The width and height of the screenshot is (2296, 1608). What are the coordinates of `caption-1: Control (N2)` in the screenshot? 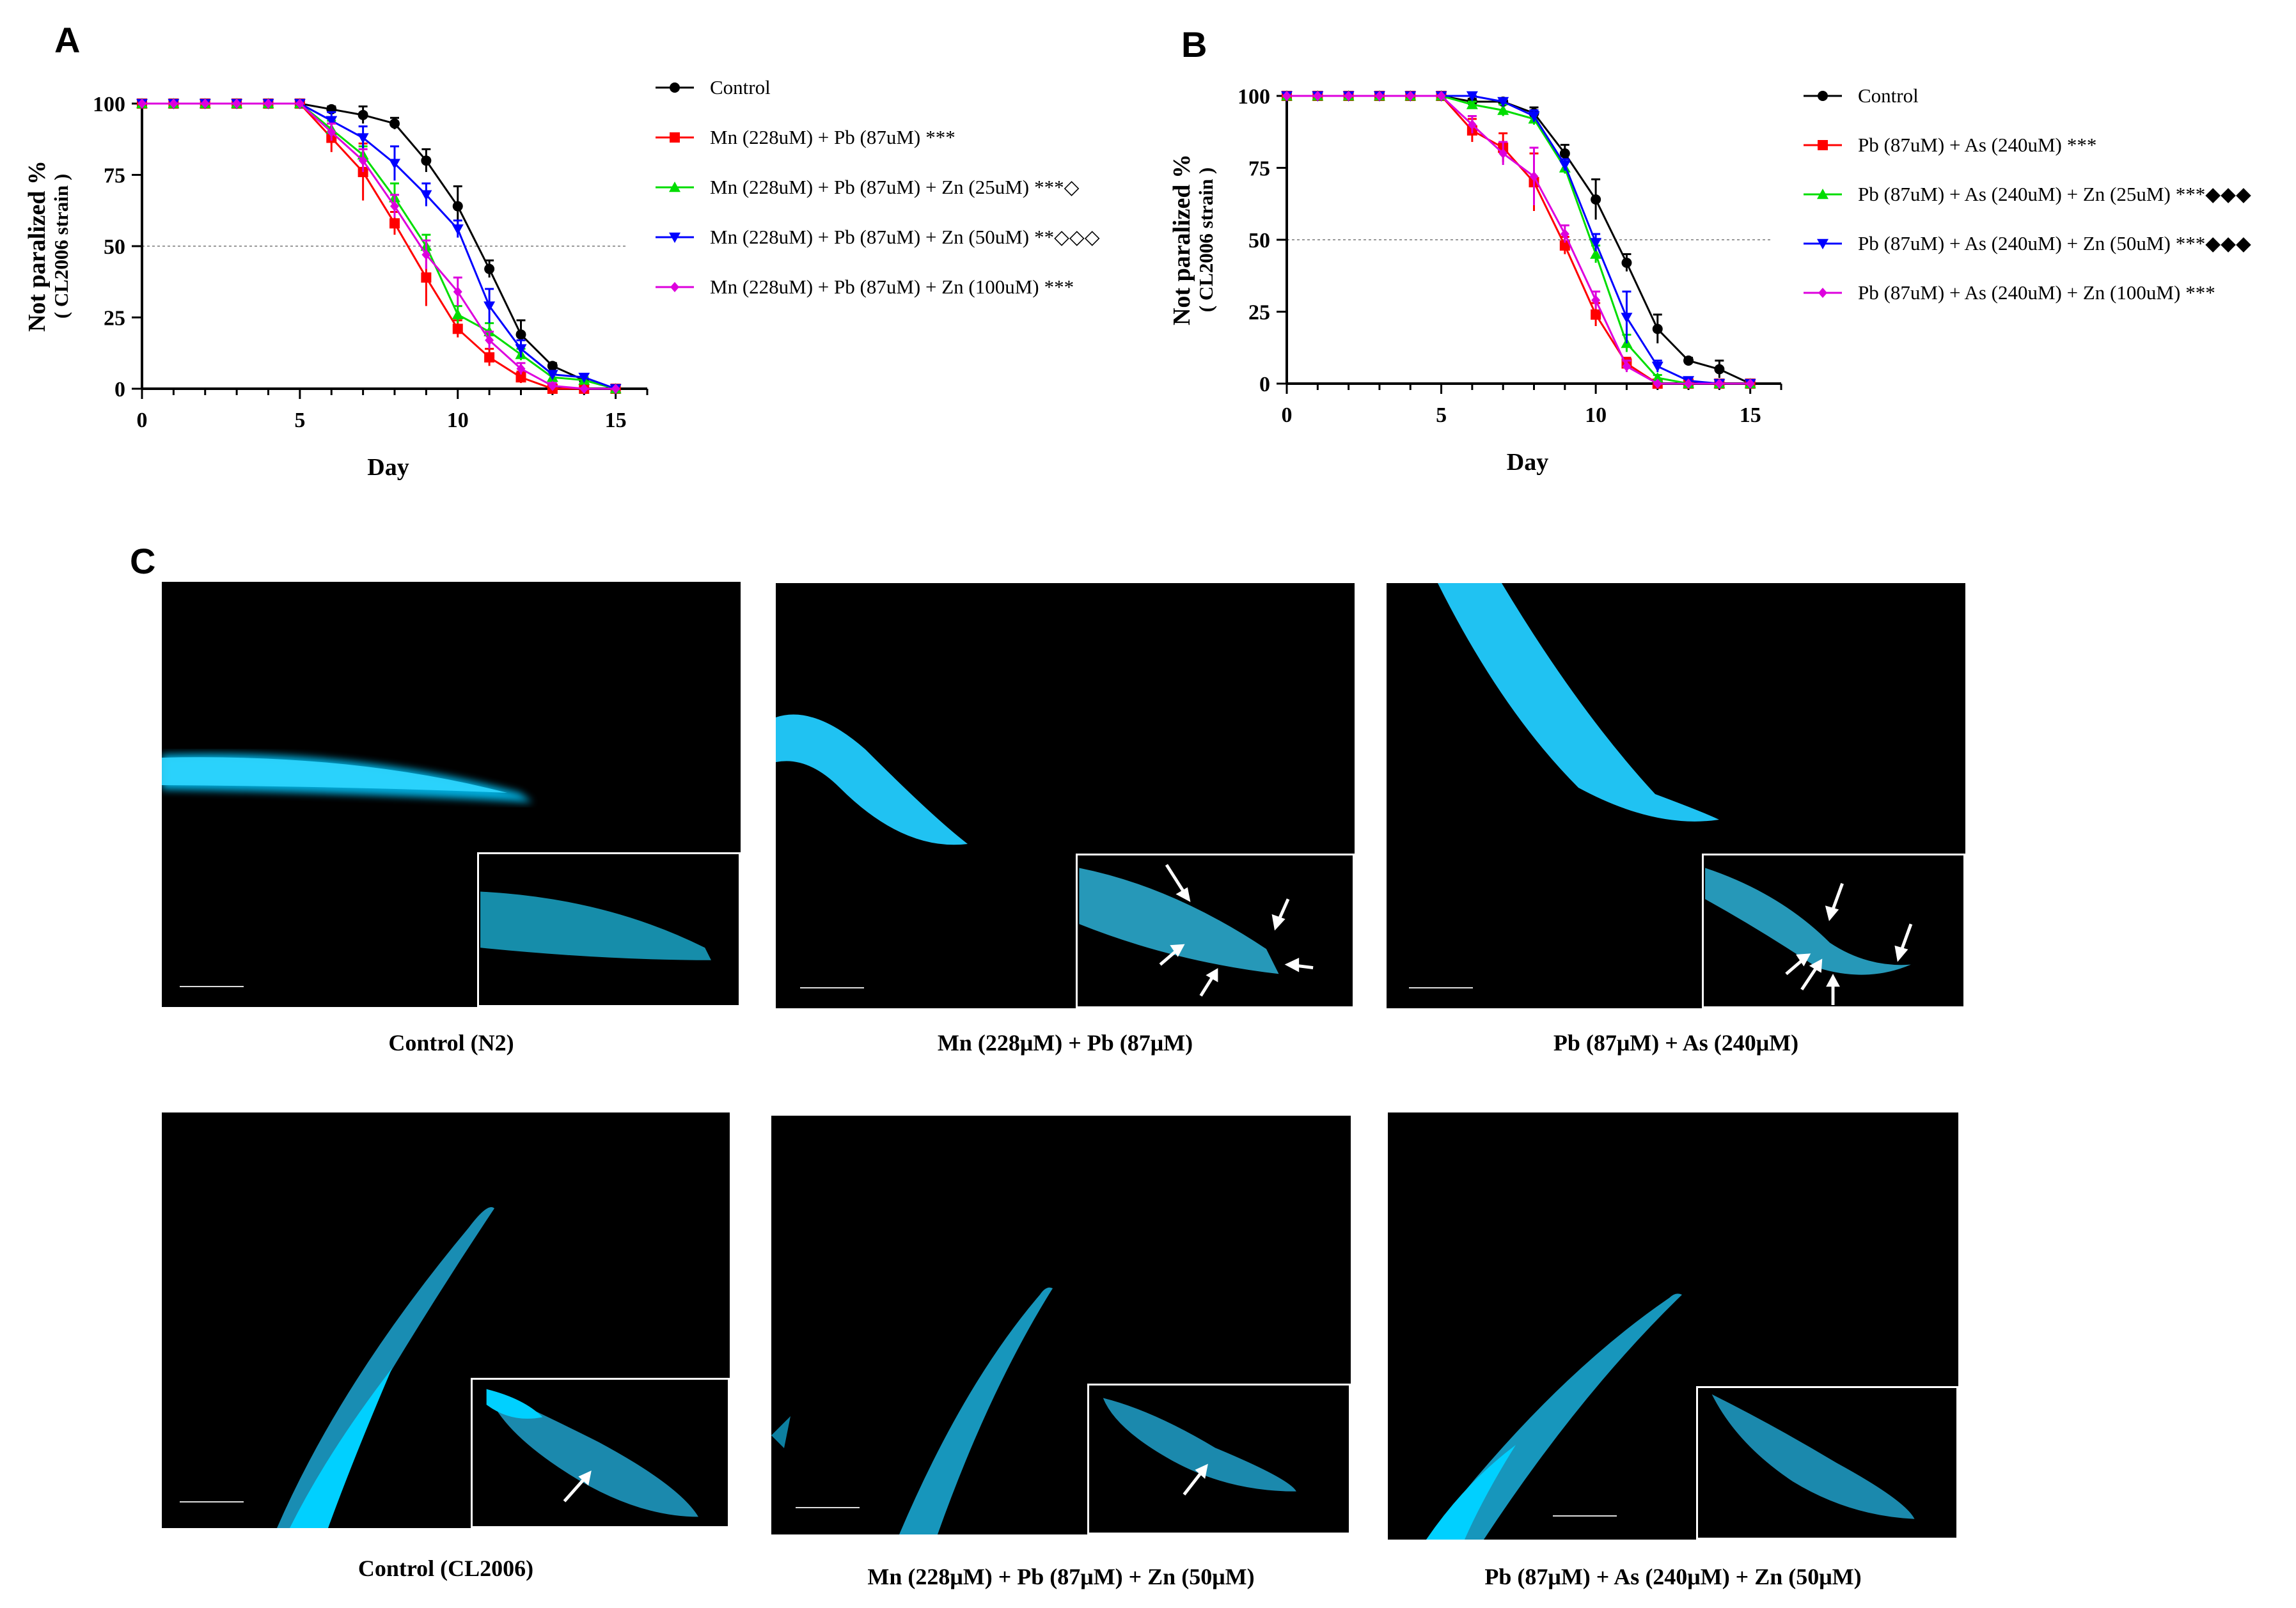 It's located at (451, 1043).